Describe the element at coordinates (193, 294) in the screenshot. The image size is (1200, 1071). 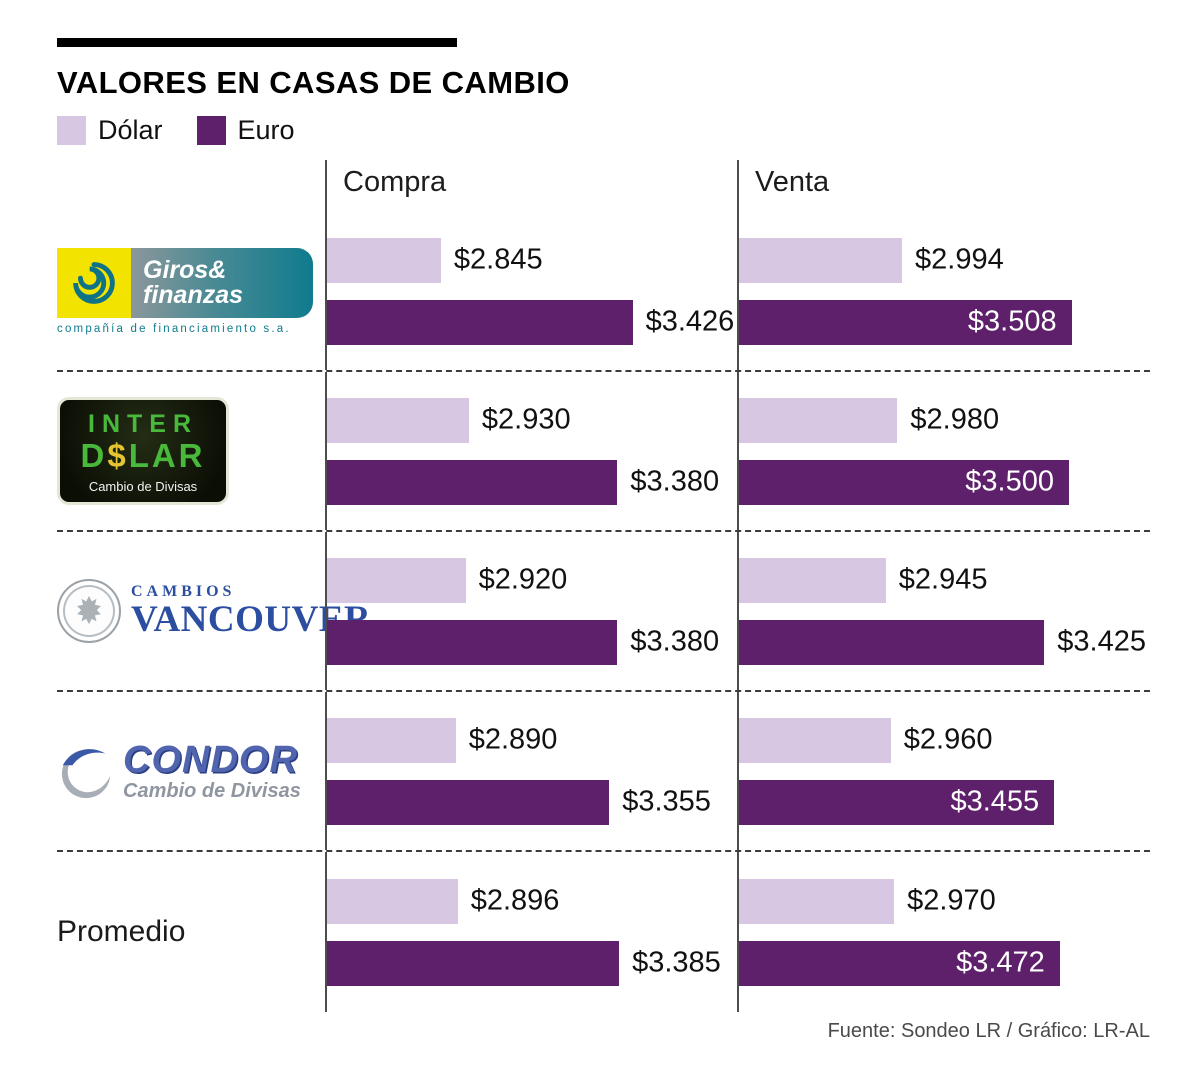
I see `giros-word-2: finanzas` at that location.